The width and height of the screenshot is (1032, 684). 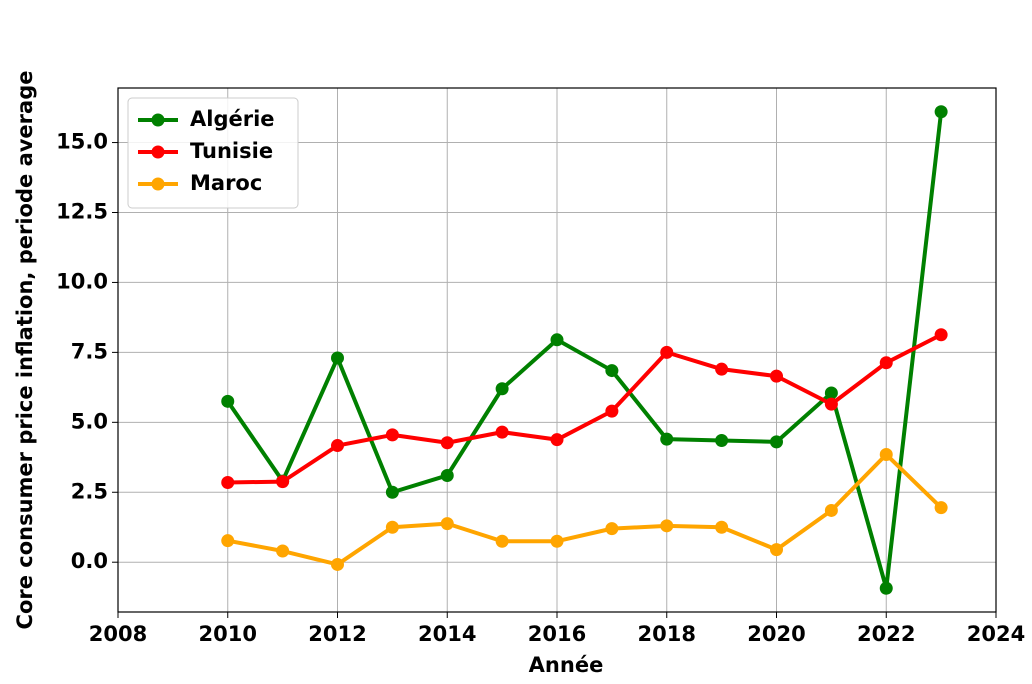 What do you see at coordinates (667, 634) in the screenshot?
I see `x-tick-label: 2018` at bounding box center [667, 634].